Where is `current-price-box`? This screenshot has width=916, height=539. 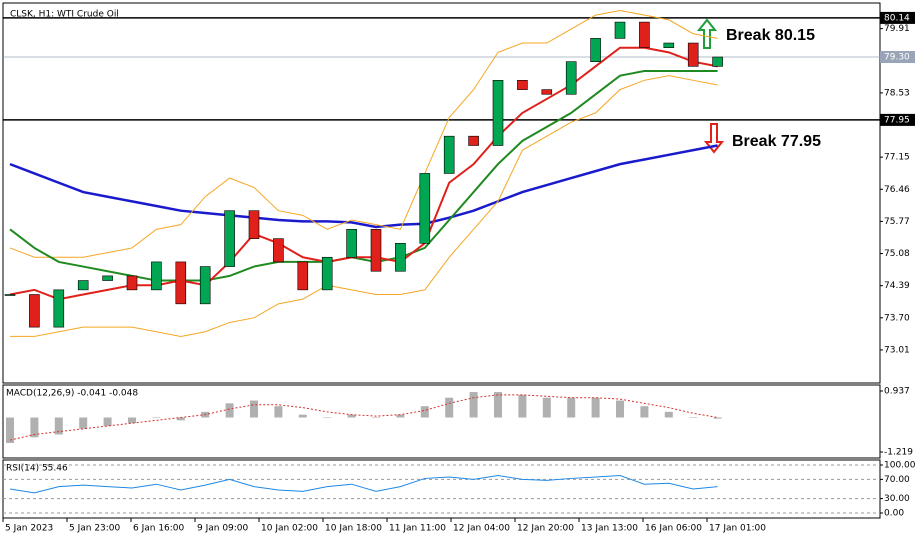
current-price-box is located at coordinates (897, 57).